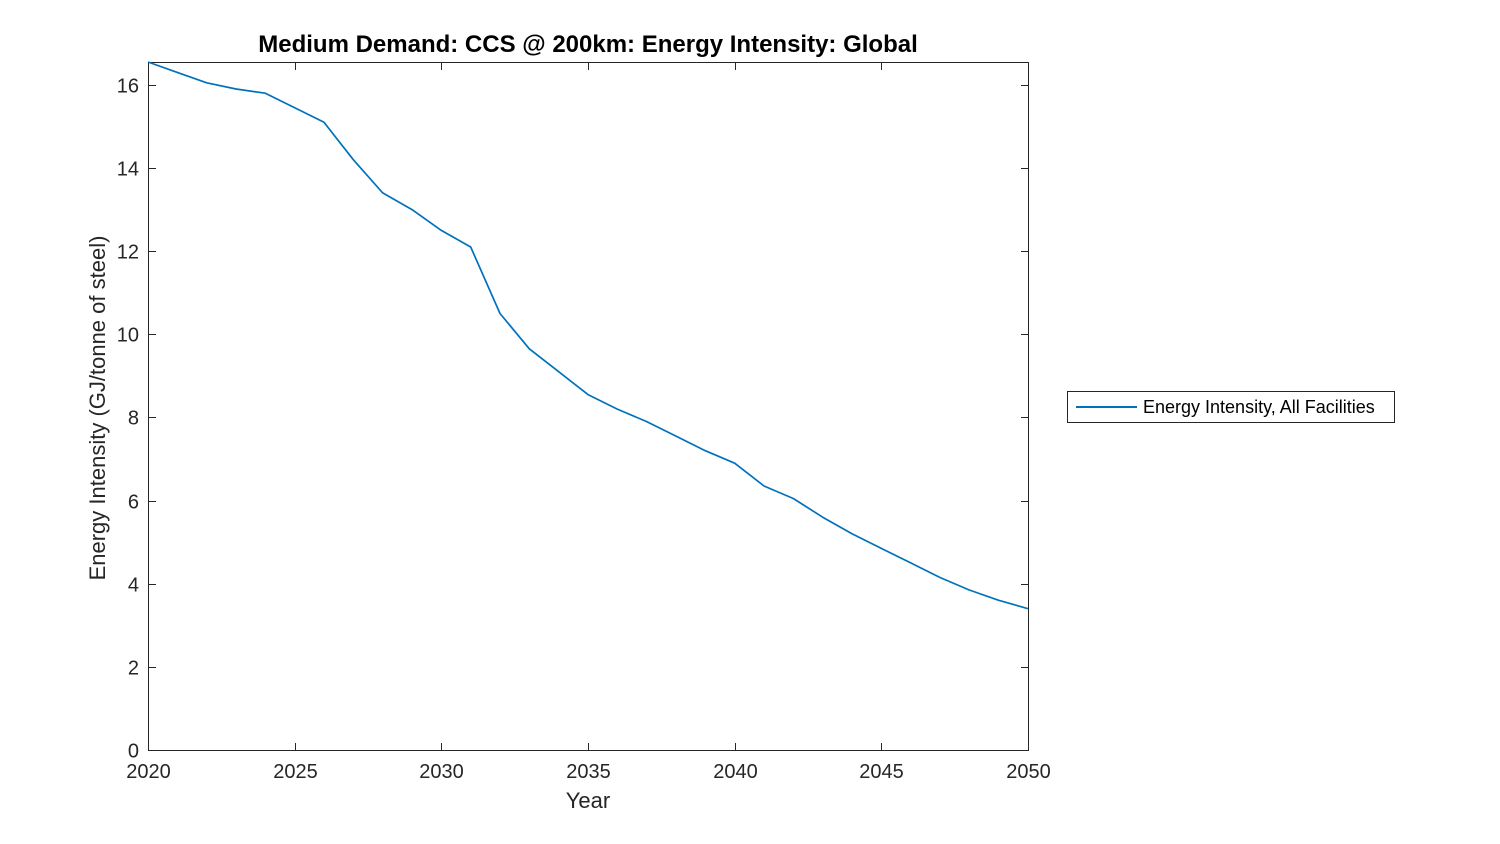 The width and height of the screenshot is (1500, 844). What do you see at coordinates (1106, 407) in the screenshot?
I see `legend-line-sample` at bounding box center [1106, 407].